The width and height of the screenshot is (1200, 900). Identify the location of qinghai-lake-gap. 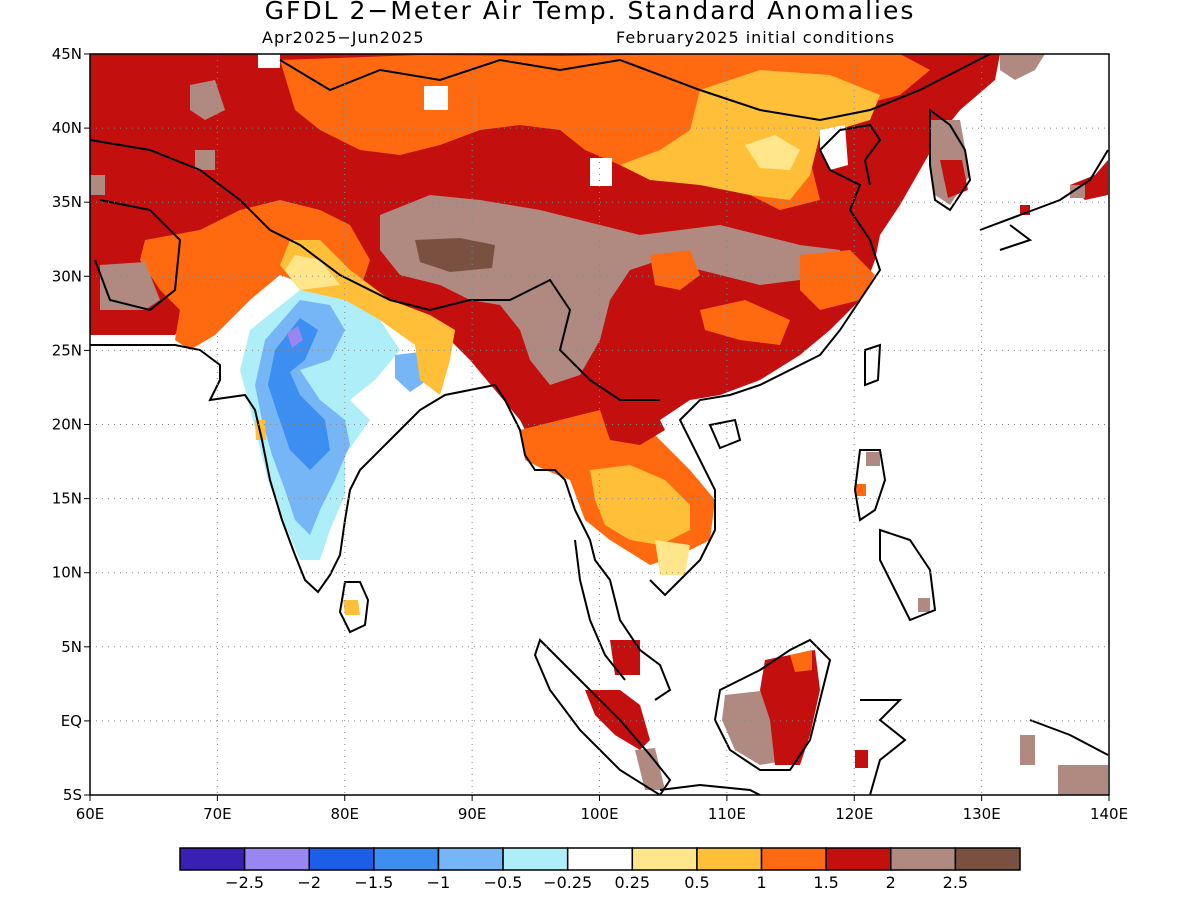
(601, 172).